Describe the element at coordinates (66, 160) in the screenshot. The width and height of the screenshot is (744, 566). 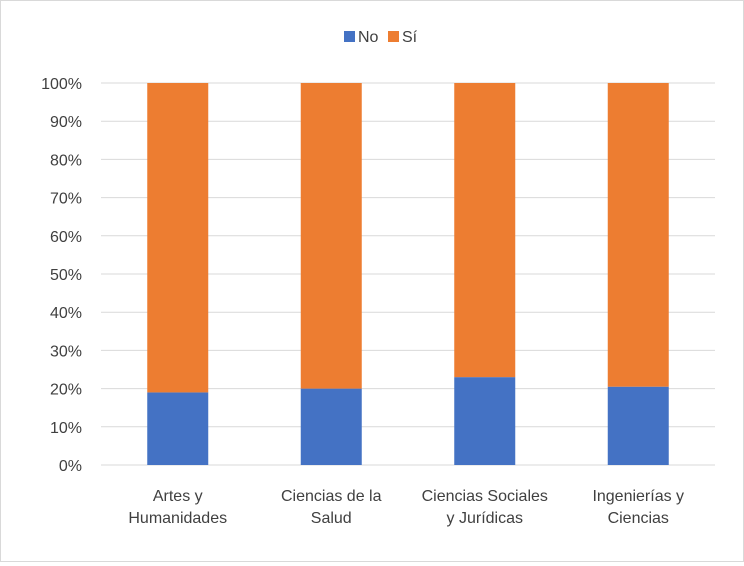
I see `y-tick-label: 80%` at that location.